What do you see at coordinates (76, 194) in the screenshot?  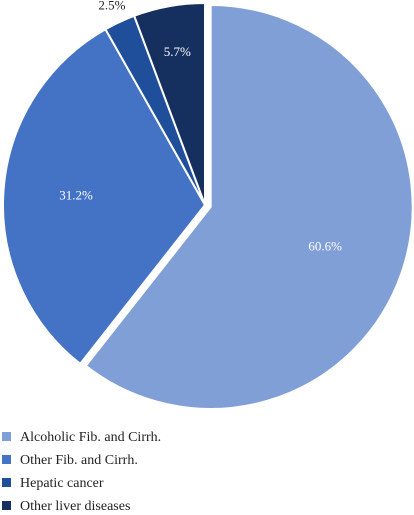 I see `data-label-other-fib-cirrh: 31.2%` at bounding box center [76, 194].